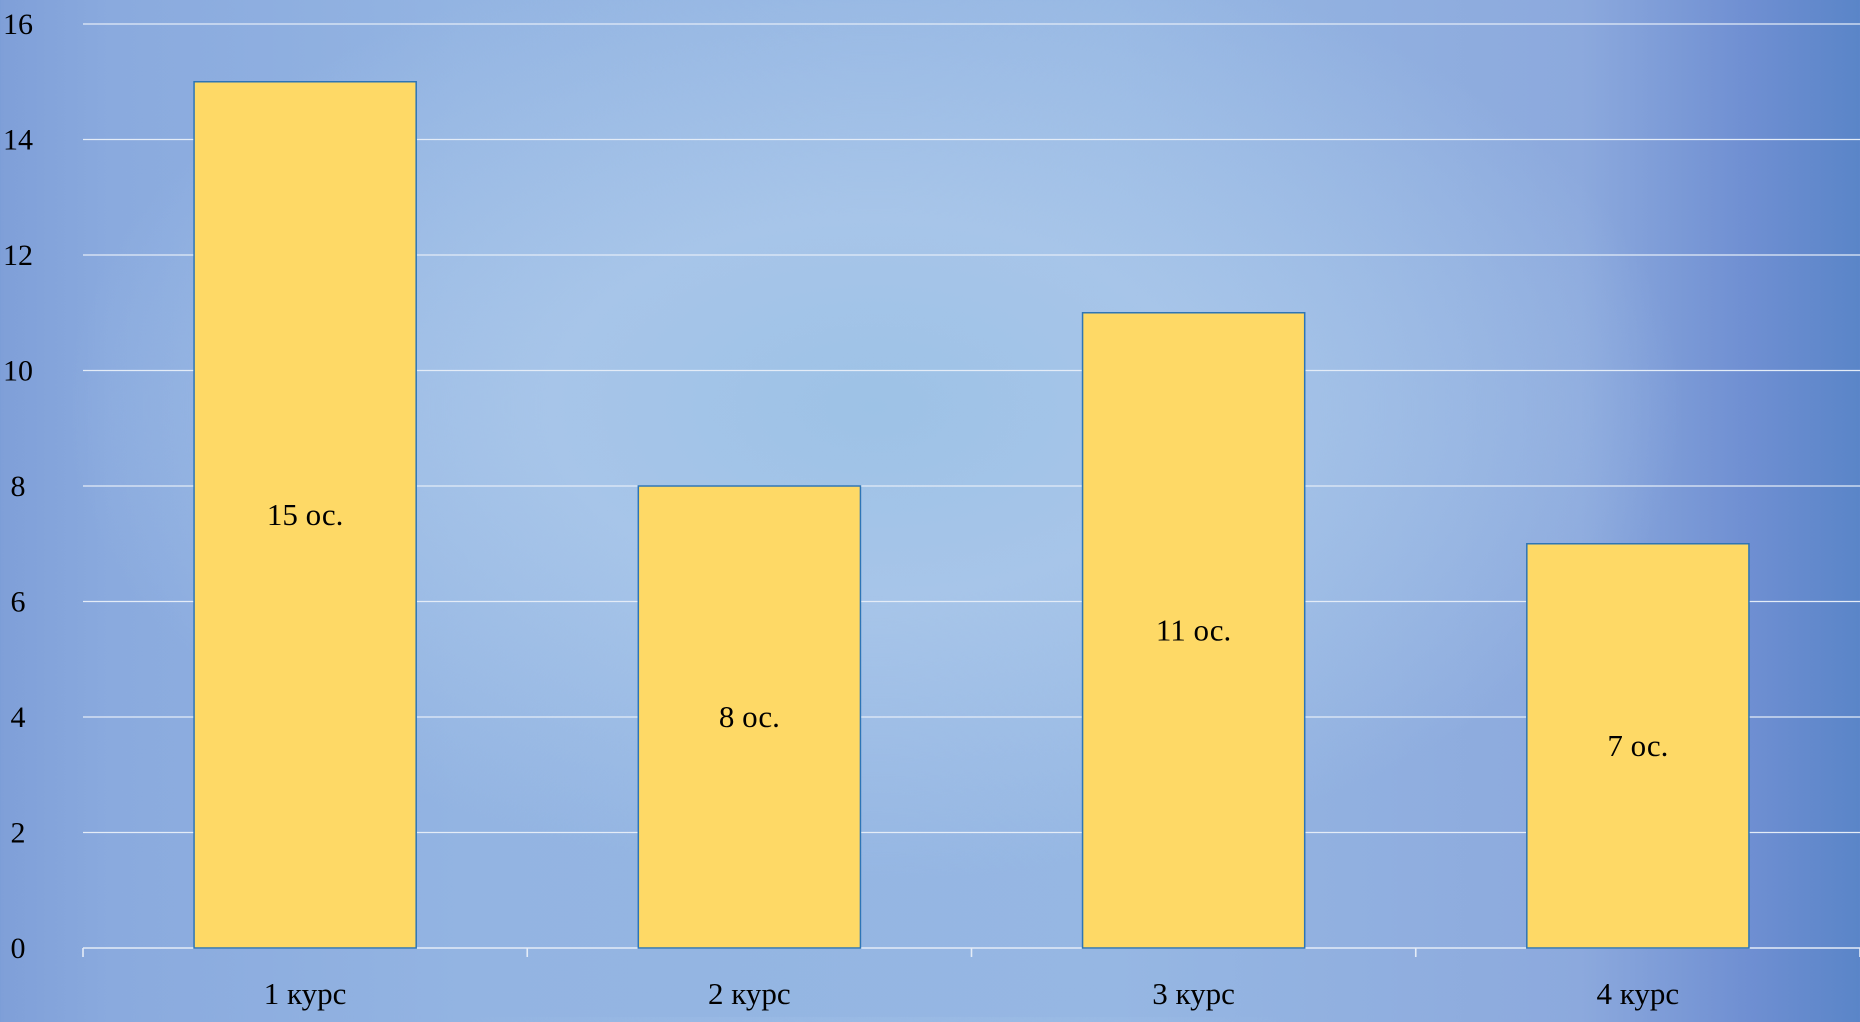 This screenshot has height=1022, width=1860. I want to click on data-label: 7 ос., so click(1637, 745).